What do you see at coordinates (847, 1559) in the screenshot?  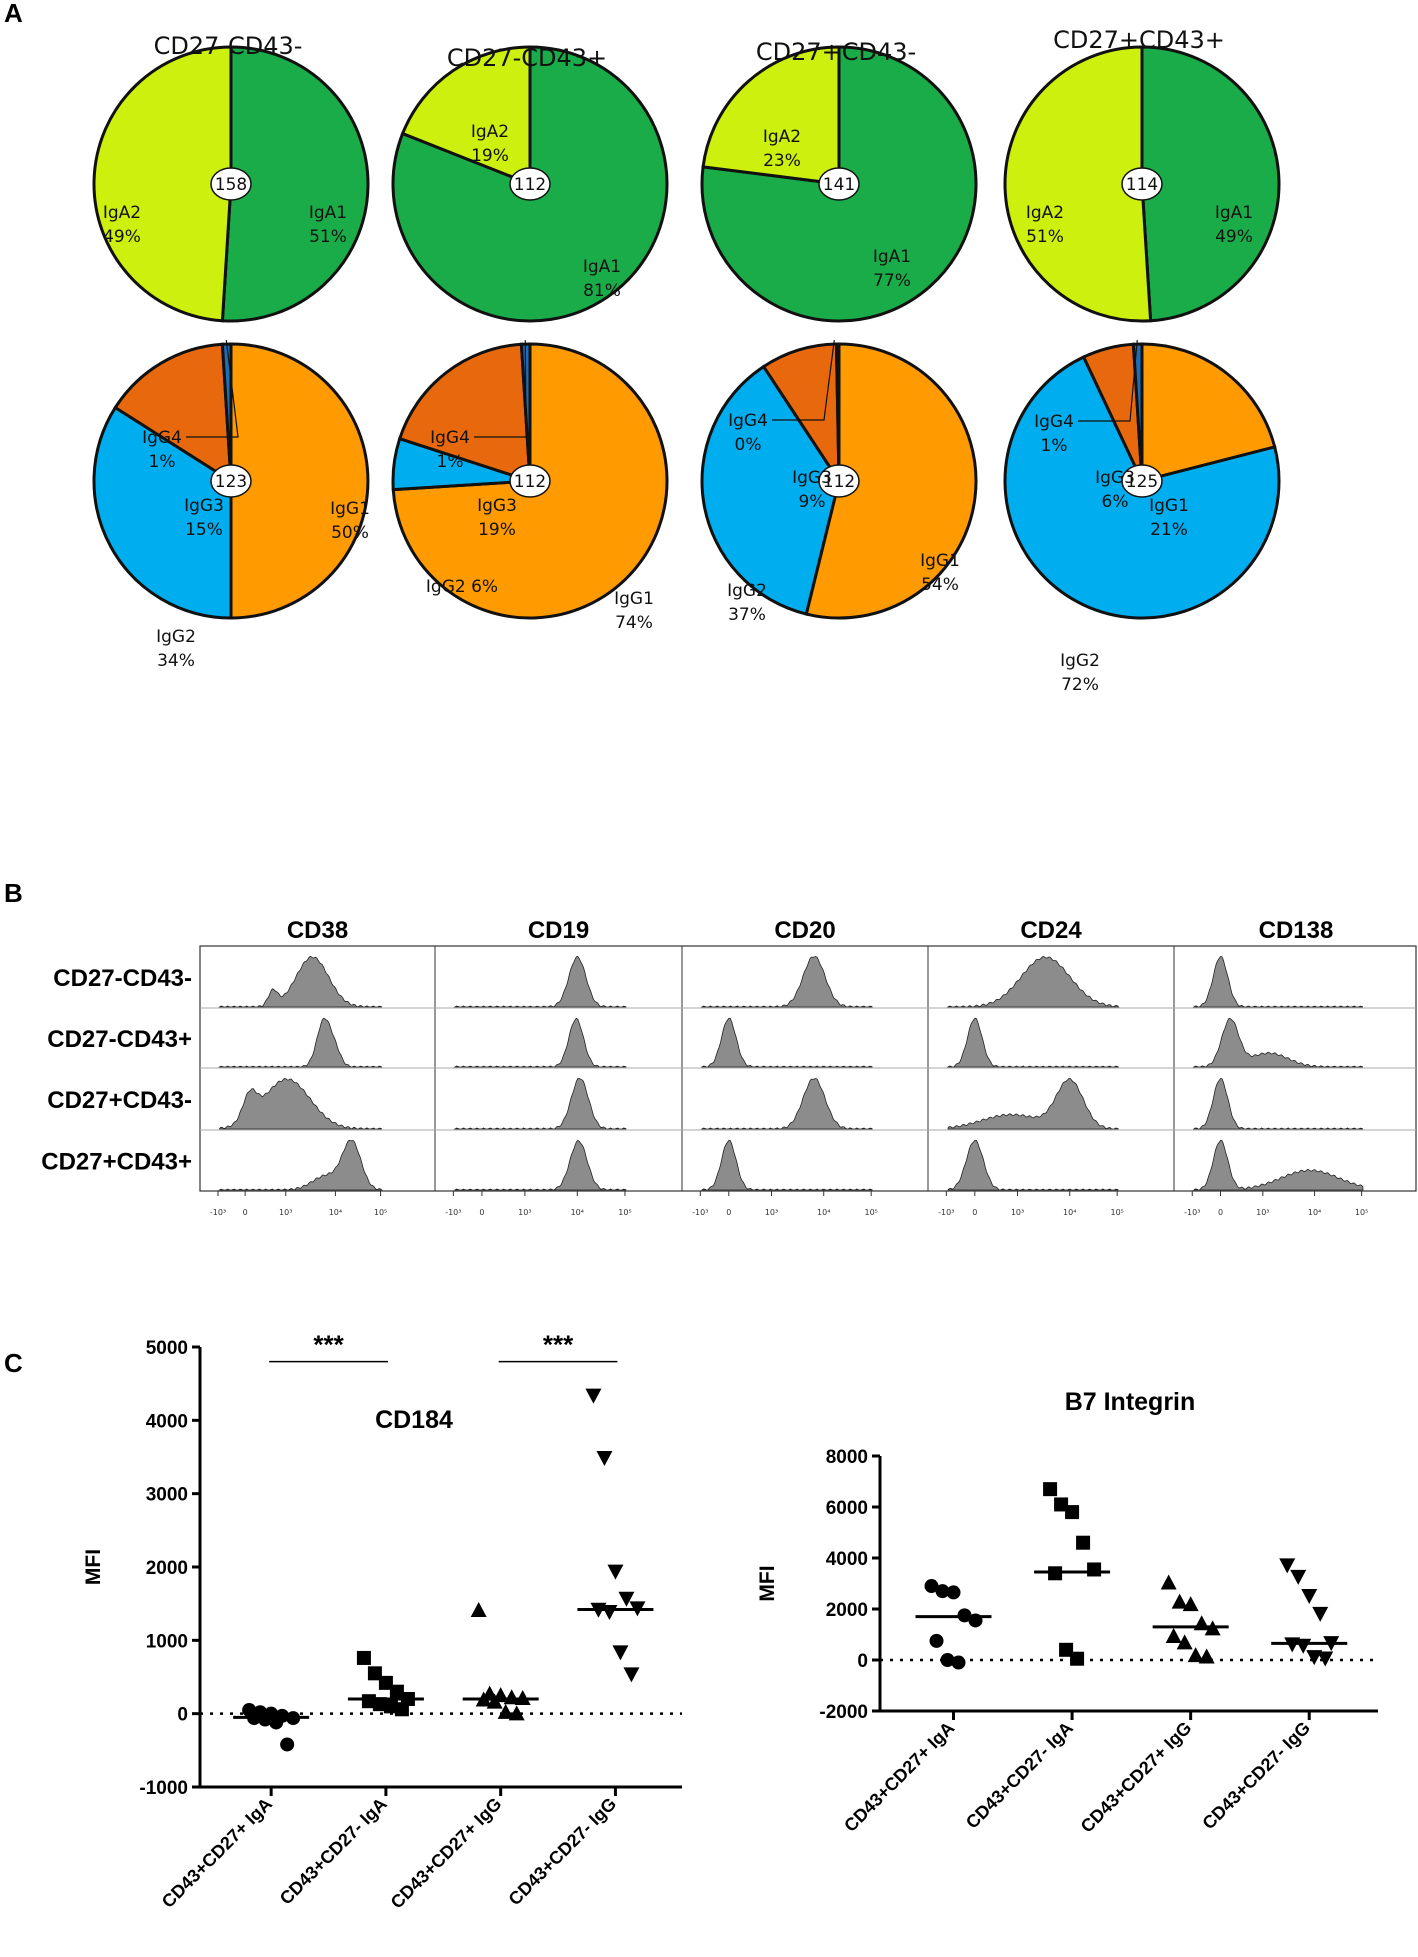 I see `y-tick-label: 4000` at bounding box center [847, 1559].